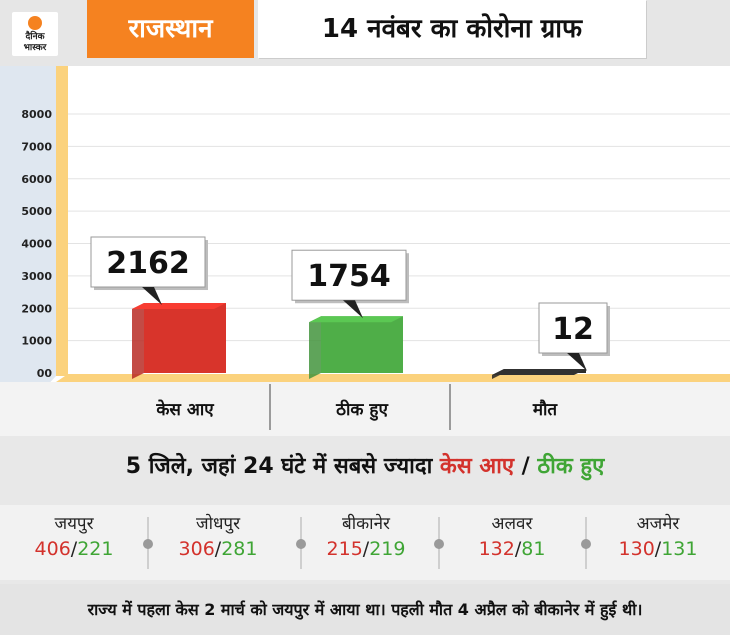  Describe the element at coordinates (35, 37) in the screenshot. I see `logo-text-1: दैनिक` at that location.